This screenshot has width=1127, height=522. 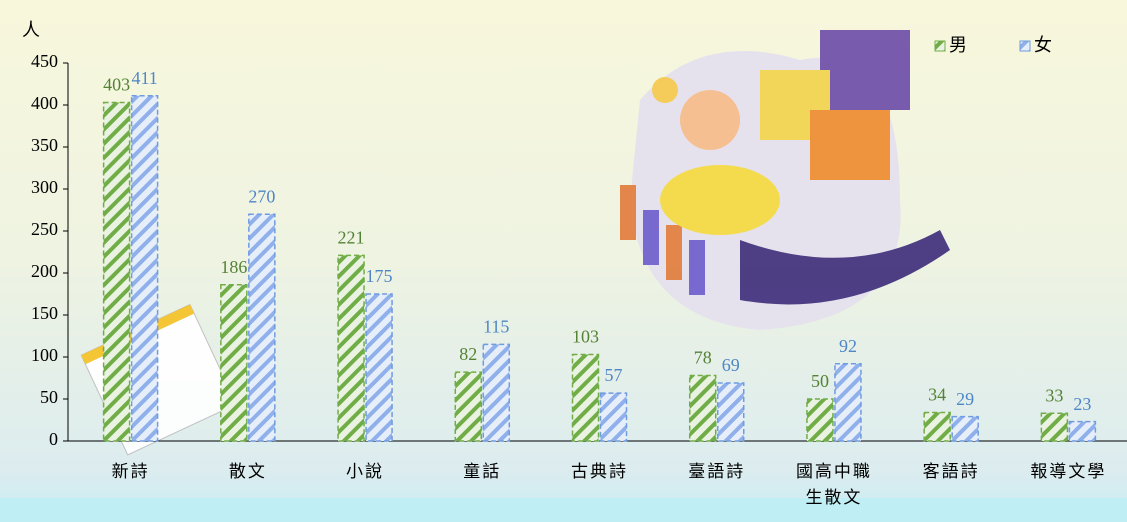 What do you see at coordinates (379, 276) in the screenshot?
I see `value-label: 175` at bounding box center [379, 276].